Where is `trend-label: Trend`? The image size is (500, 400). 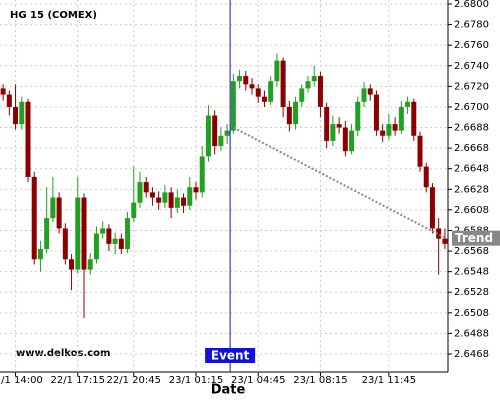 trend-label: Trend is located at coordinates (474, 238).